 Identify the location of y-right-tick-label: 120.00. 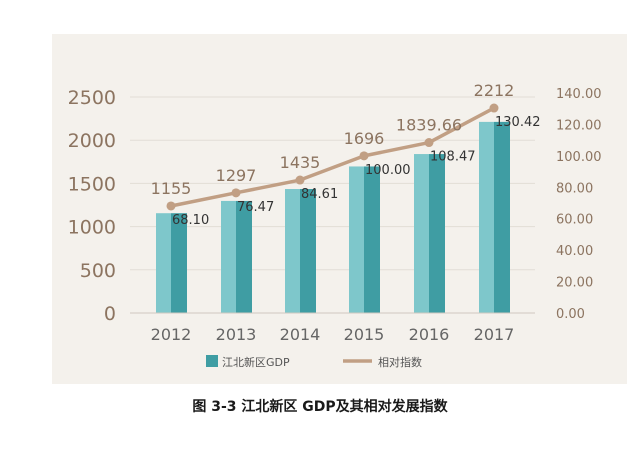
(579, 125).